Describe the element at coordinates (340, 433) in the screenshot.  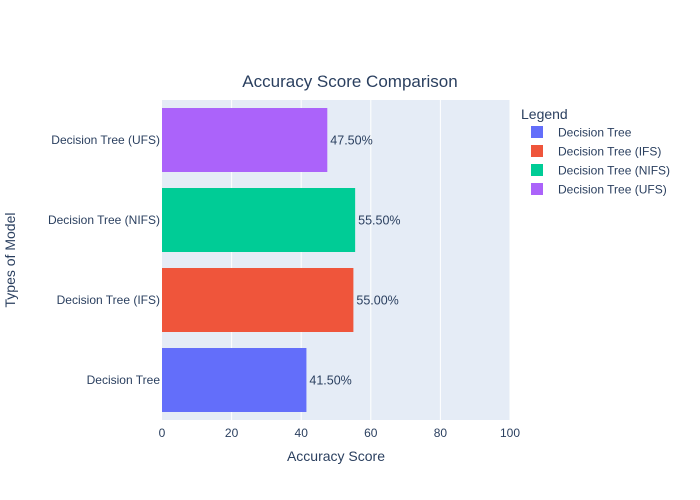
I see `x-axis-ticks: 0 20 40 60 80 100` at that location.